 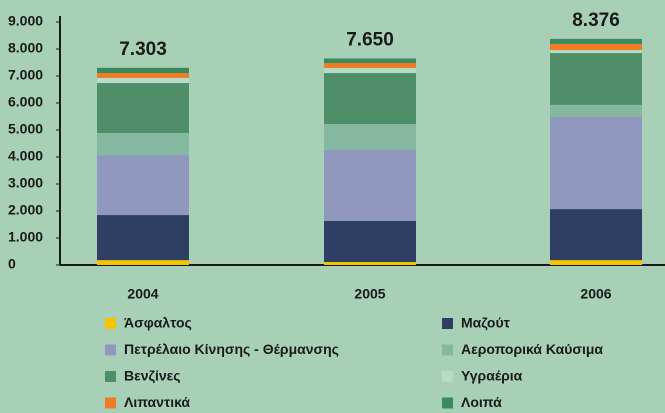 What do you see at coordinates (143, 49) in the screenshot?
I see `total-label: 7.303` at bounding box center [143, 49].